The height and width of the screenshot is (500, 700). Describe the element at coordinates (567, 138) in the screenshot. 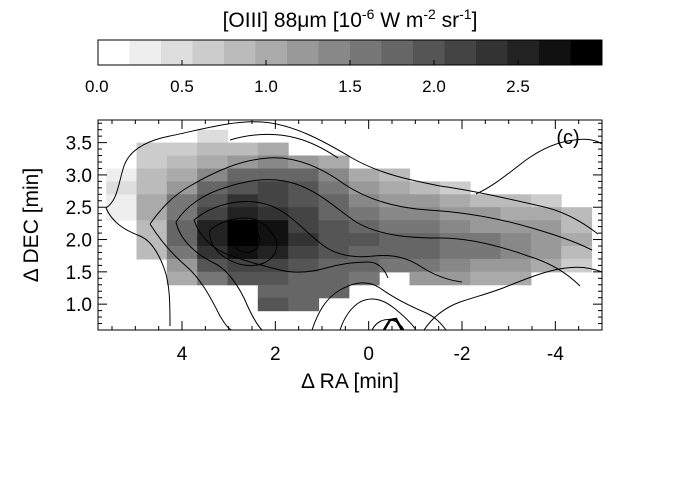

I see `panel-label: (c)` at that location.